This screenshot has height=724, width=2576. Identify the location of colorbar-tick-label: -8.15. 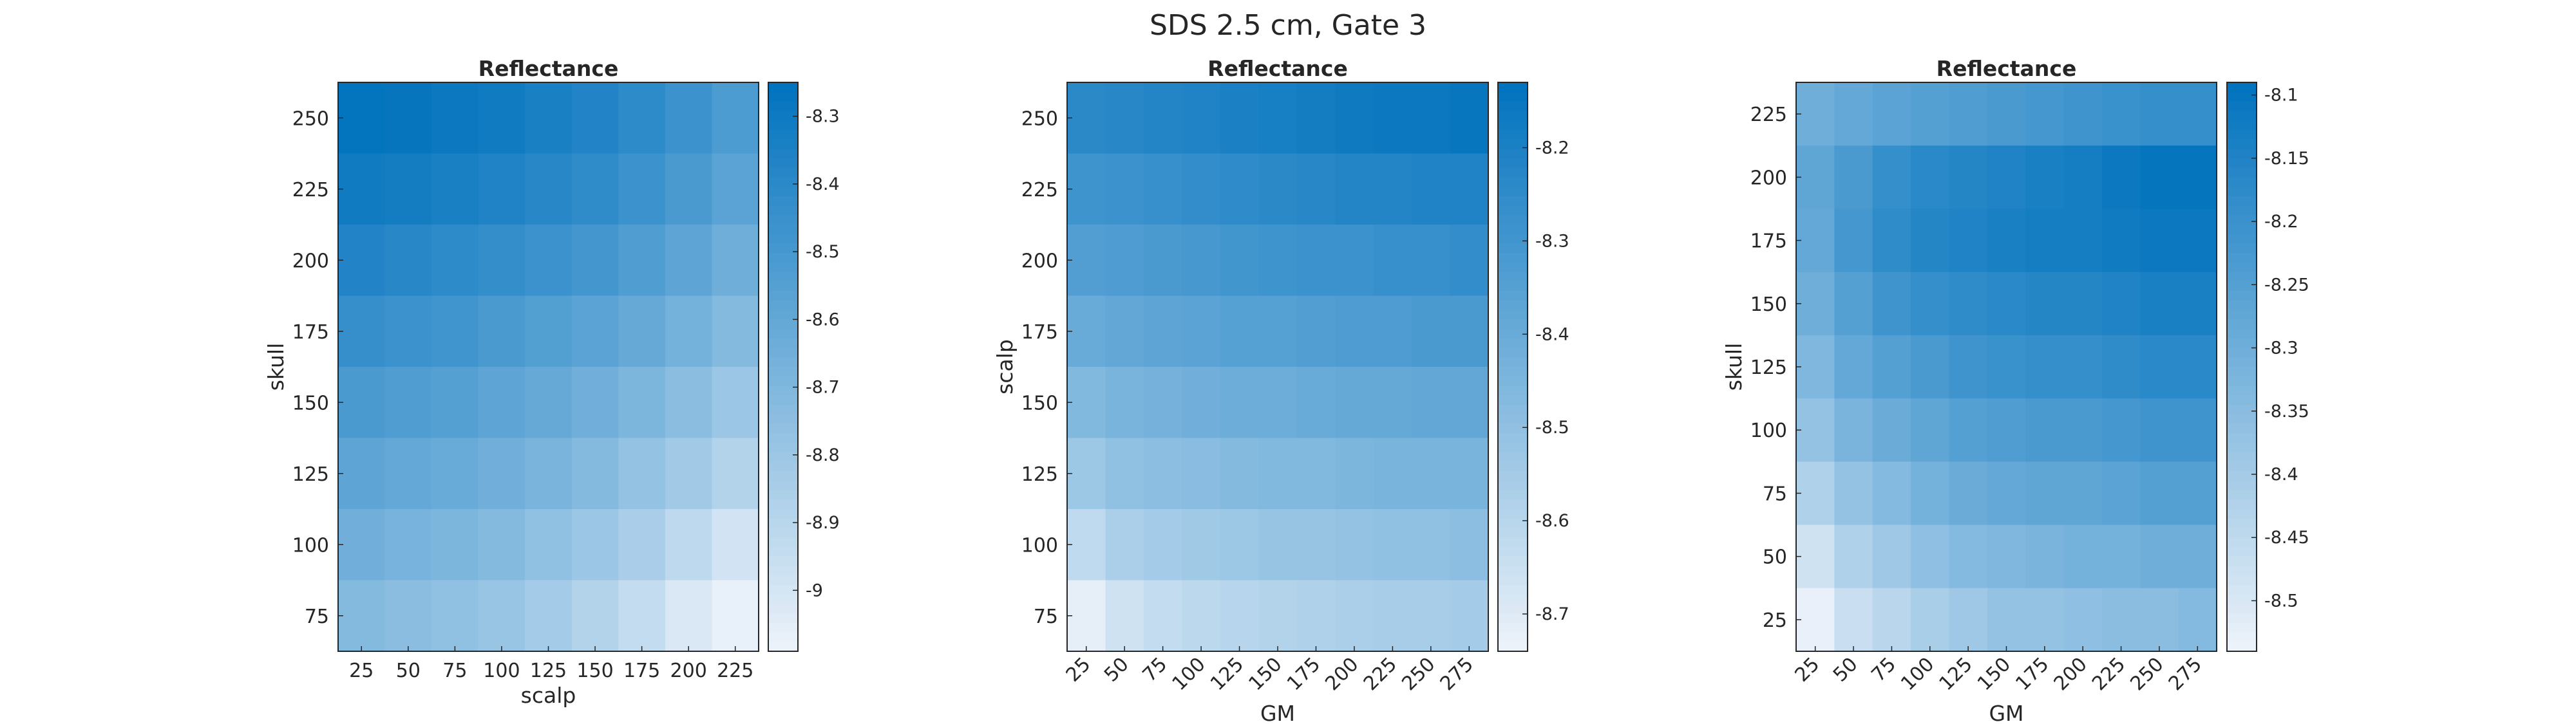
(2286, 159).